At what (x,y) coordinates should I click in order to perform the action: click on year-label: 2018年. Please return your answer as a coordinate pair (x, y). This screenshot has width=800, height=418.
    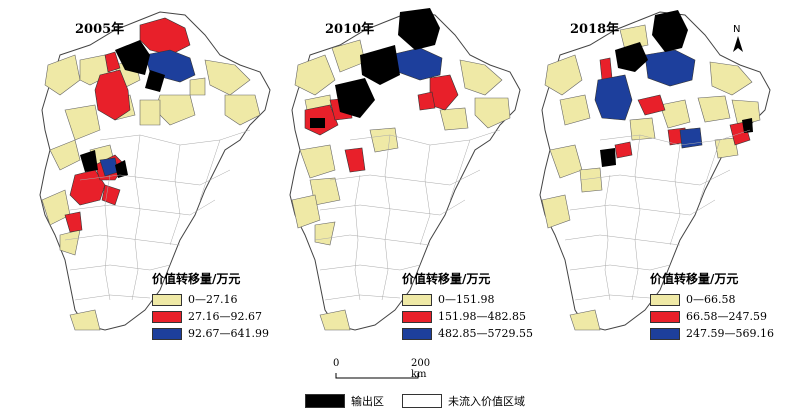
    Looking at the image, I should click on (595, 29).